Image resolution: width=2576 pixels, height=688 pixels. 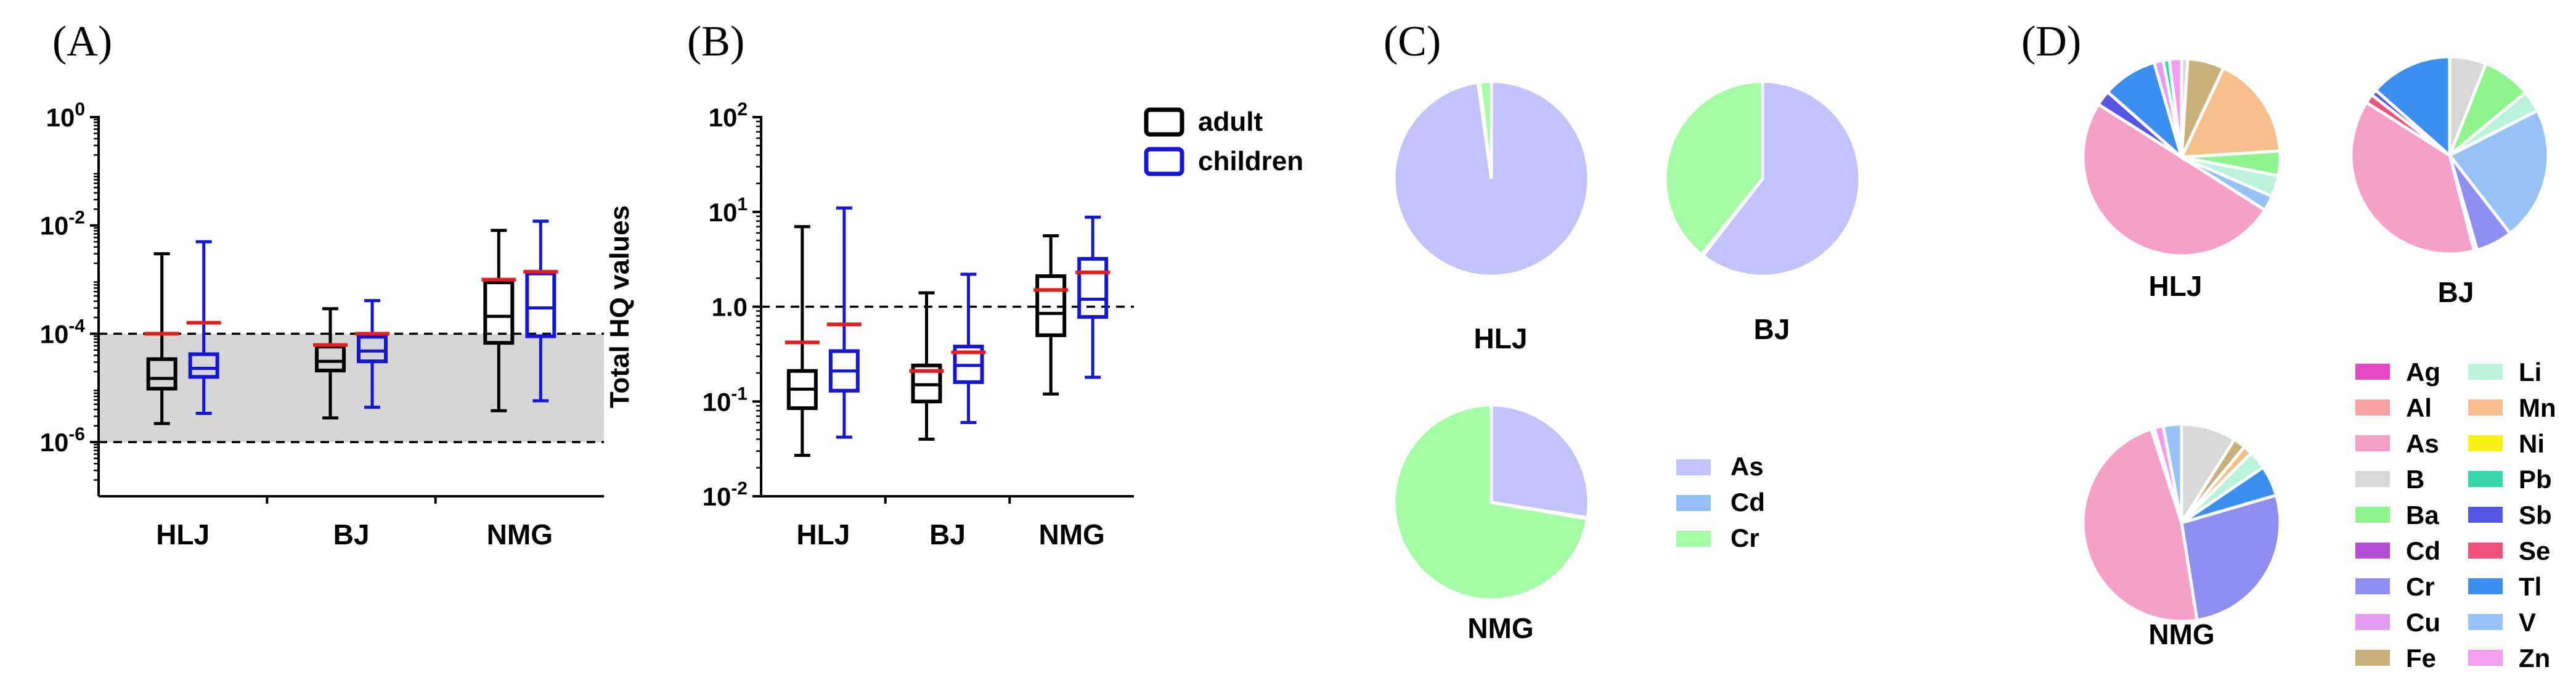 What do you see at coordinates (1230, 122) in the screenshot?
I see `legend-label: adult` at bounding box center [1230, 122].